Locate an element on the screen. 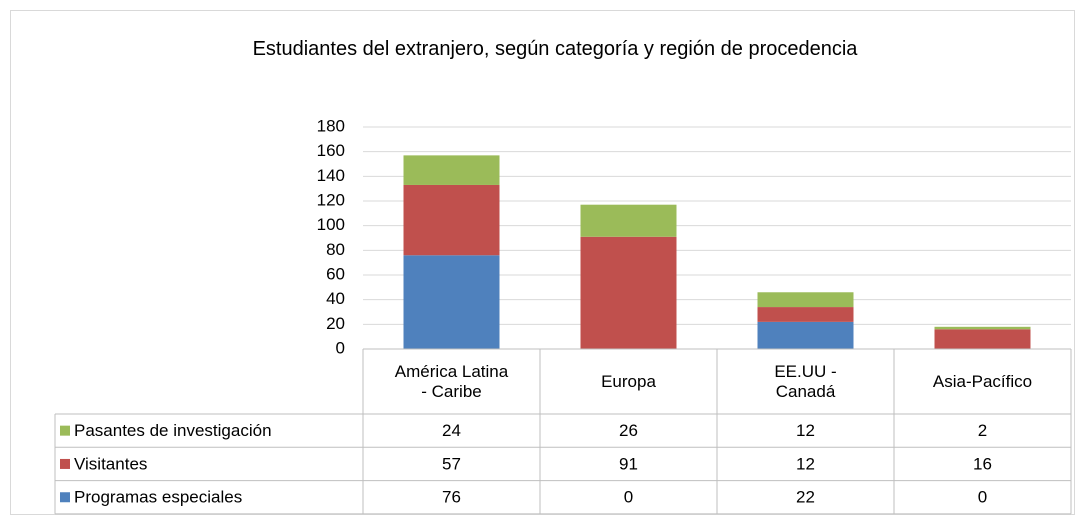  x-tick-label: Asia-Pacífico is located at coordinates (982, 381).